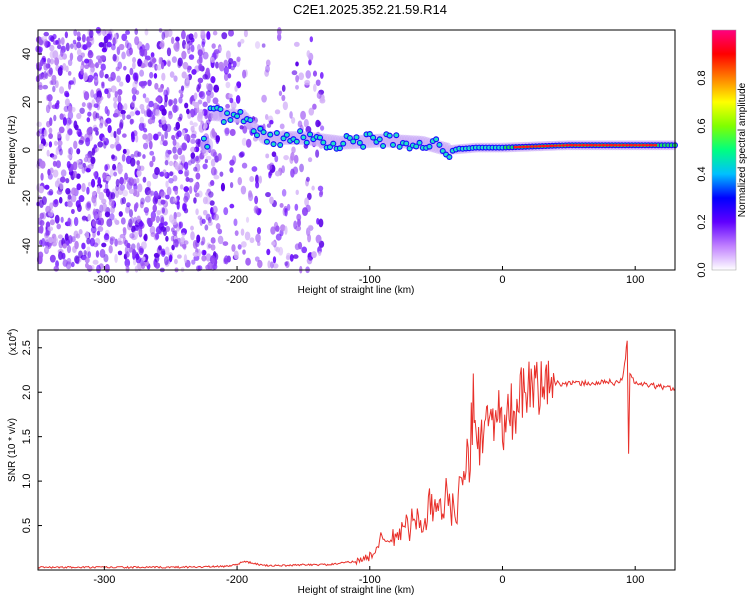 Image resolution: width=750 pixels, height=600 pixels. I want to click on spectrogram-y-label: Frequency (Hz), so click(12, 150).